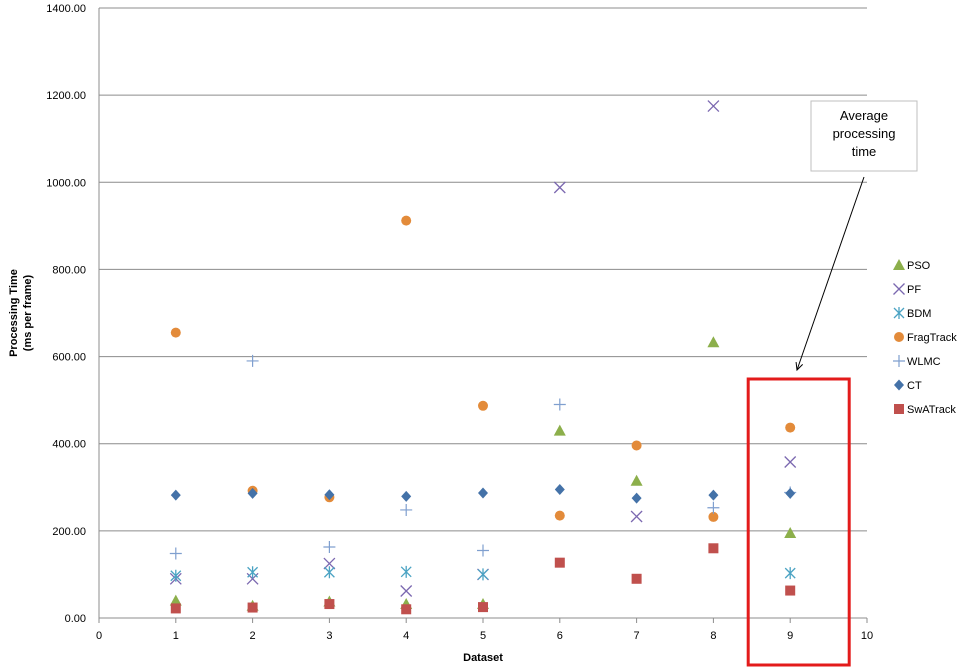  What do you see at coordinates (253, 636) in the screenshot?
I see `x-tick-label: 2` at bounding box center [253, 636].